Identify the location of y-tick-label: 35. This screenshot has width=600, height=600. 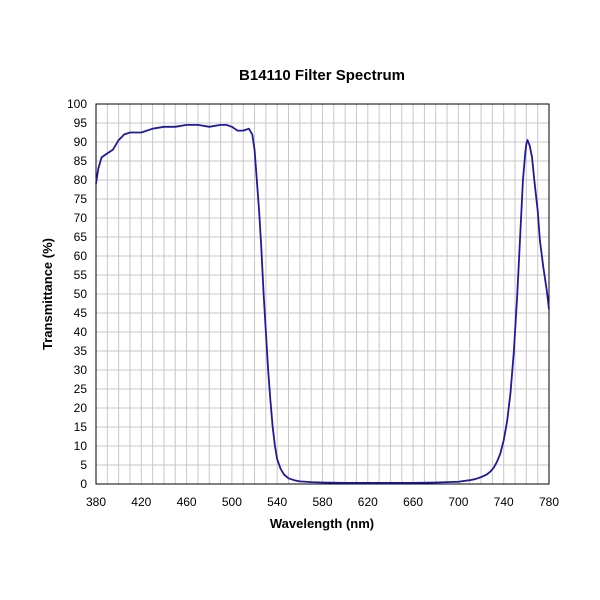
(81, 351).